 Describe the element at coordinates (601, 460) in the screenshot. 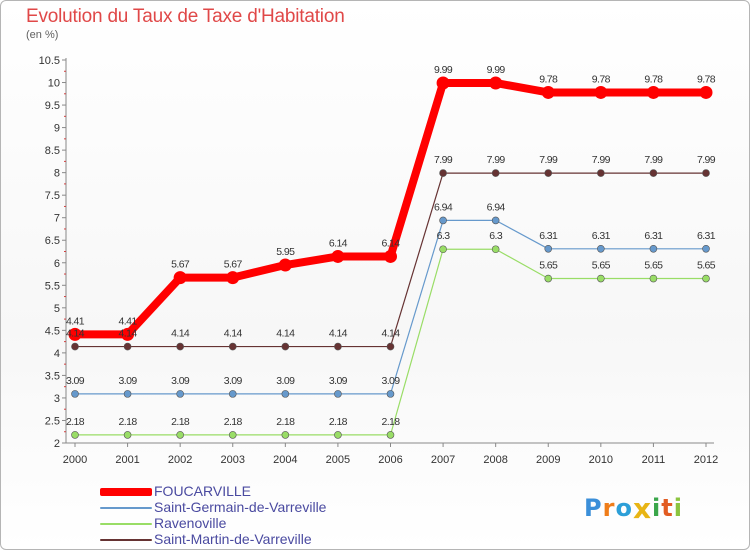

I see `x-tick-label: 2010` at that location.